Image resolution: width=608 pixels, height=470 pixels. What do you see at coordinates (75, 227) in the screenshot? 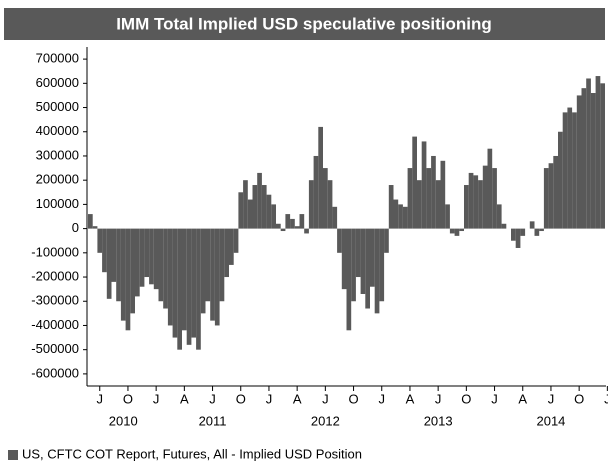
I see `y-tick-label: 0` at bounding box center [75, 227].